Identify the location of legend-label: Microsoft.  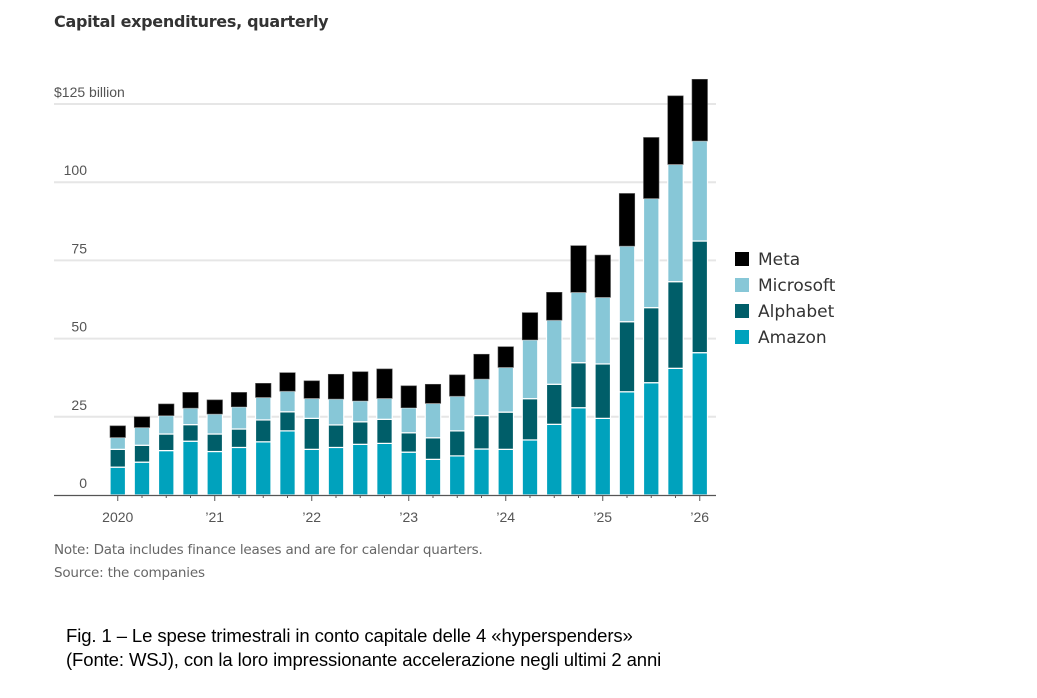
(797, 286).